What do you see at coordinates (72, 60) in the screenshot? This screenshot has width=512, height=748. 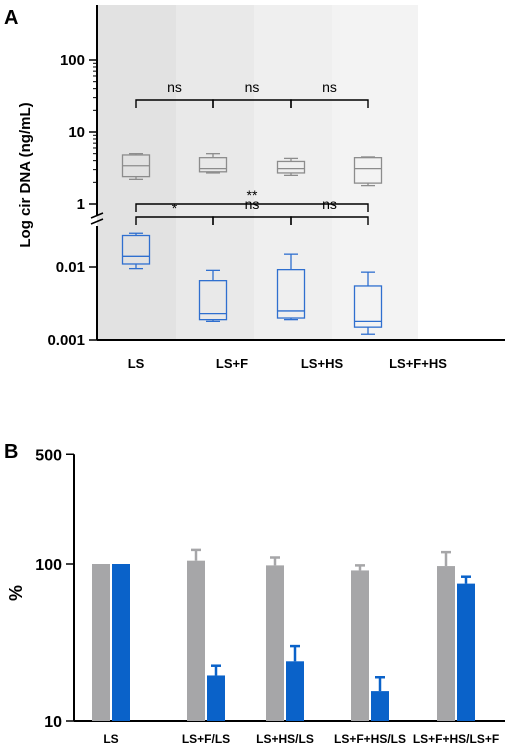 I see `a-ytick-label: 100` at bounding box center [72, 60].